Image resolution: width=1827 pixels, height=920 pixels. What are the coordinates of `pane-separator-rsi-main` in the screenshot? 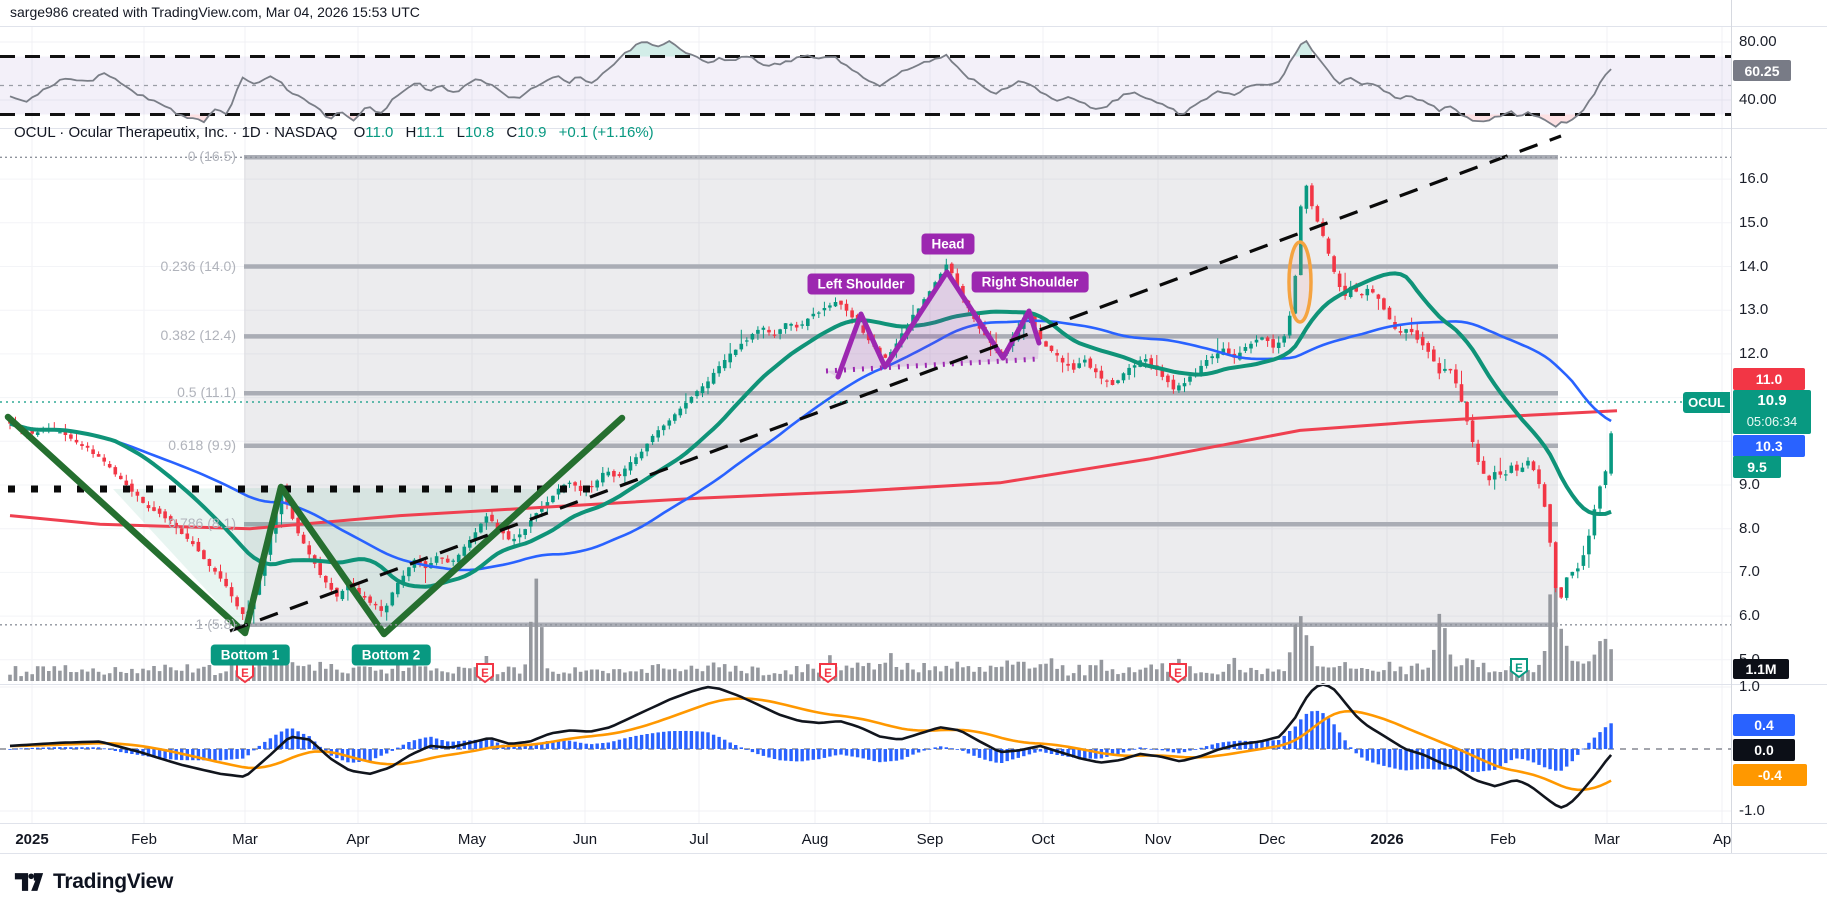 It's located at (913, 128).